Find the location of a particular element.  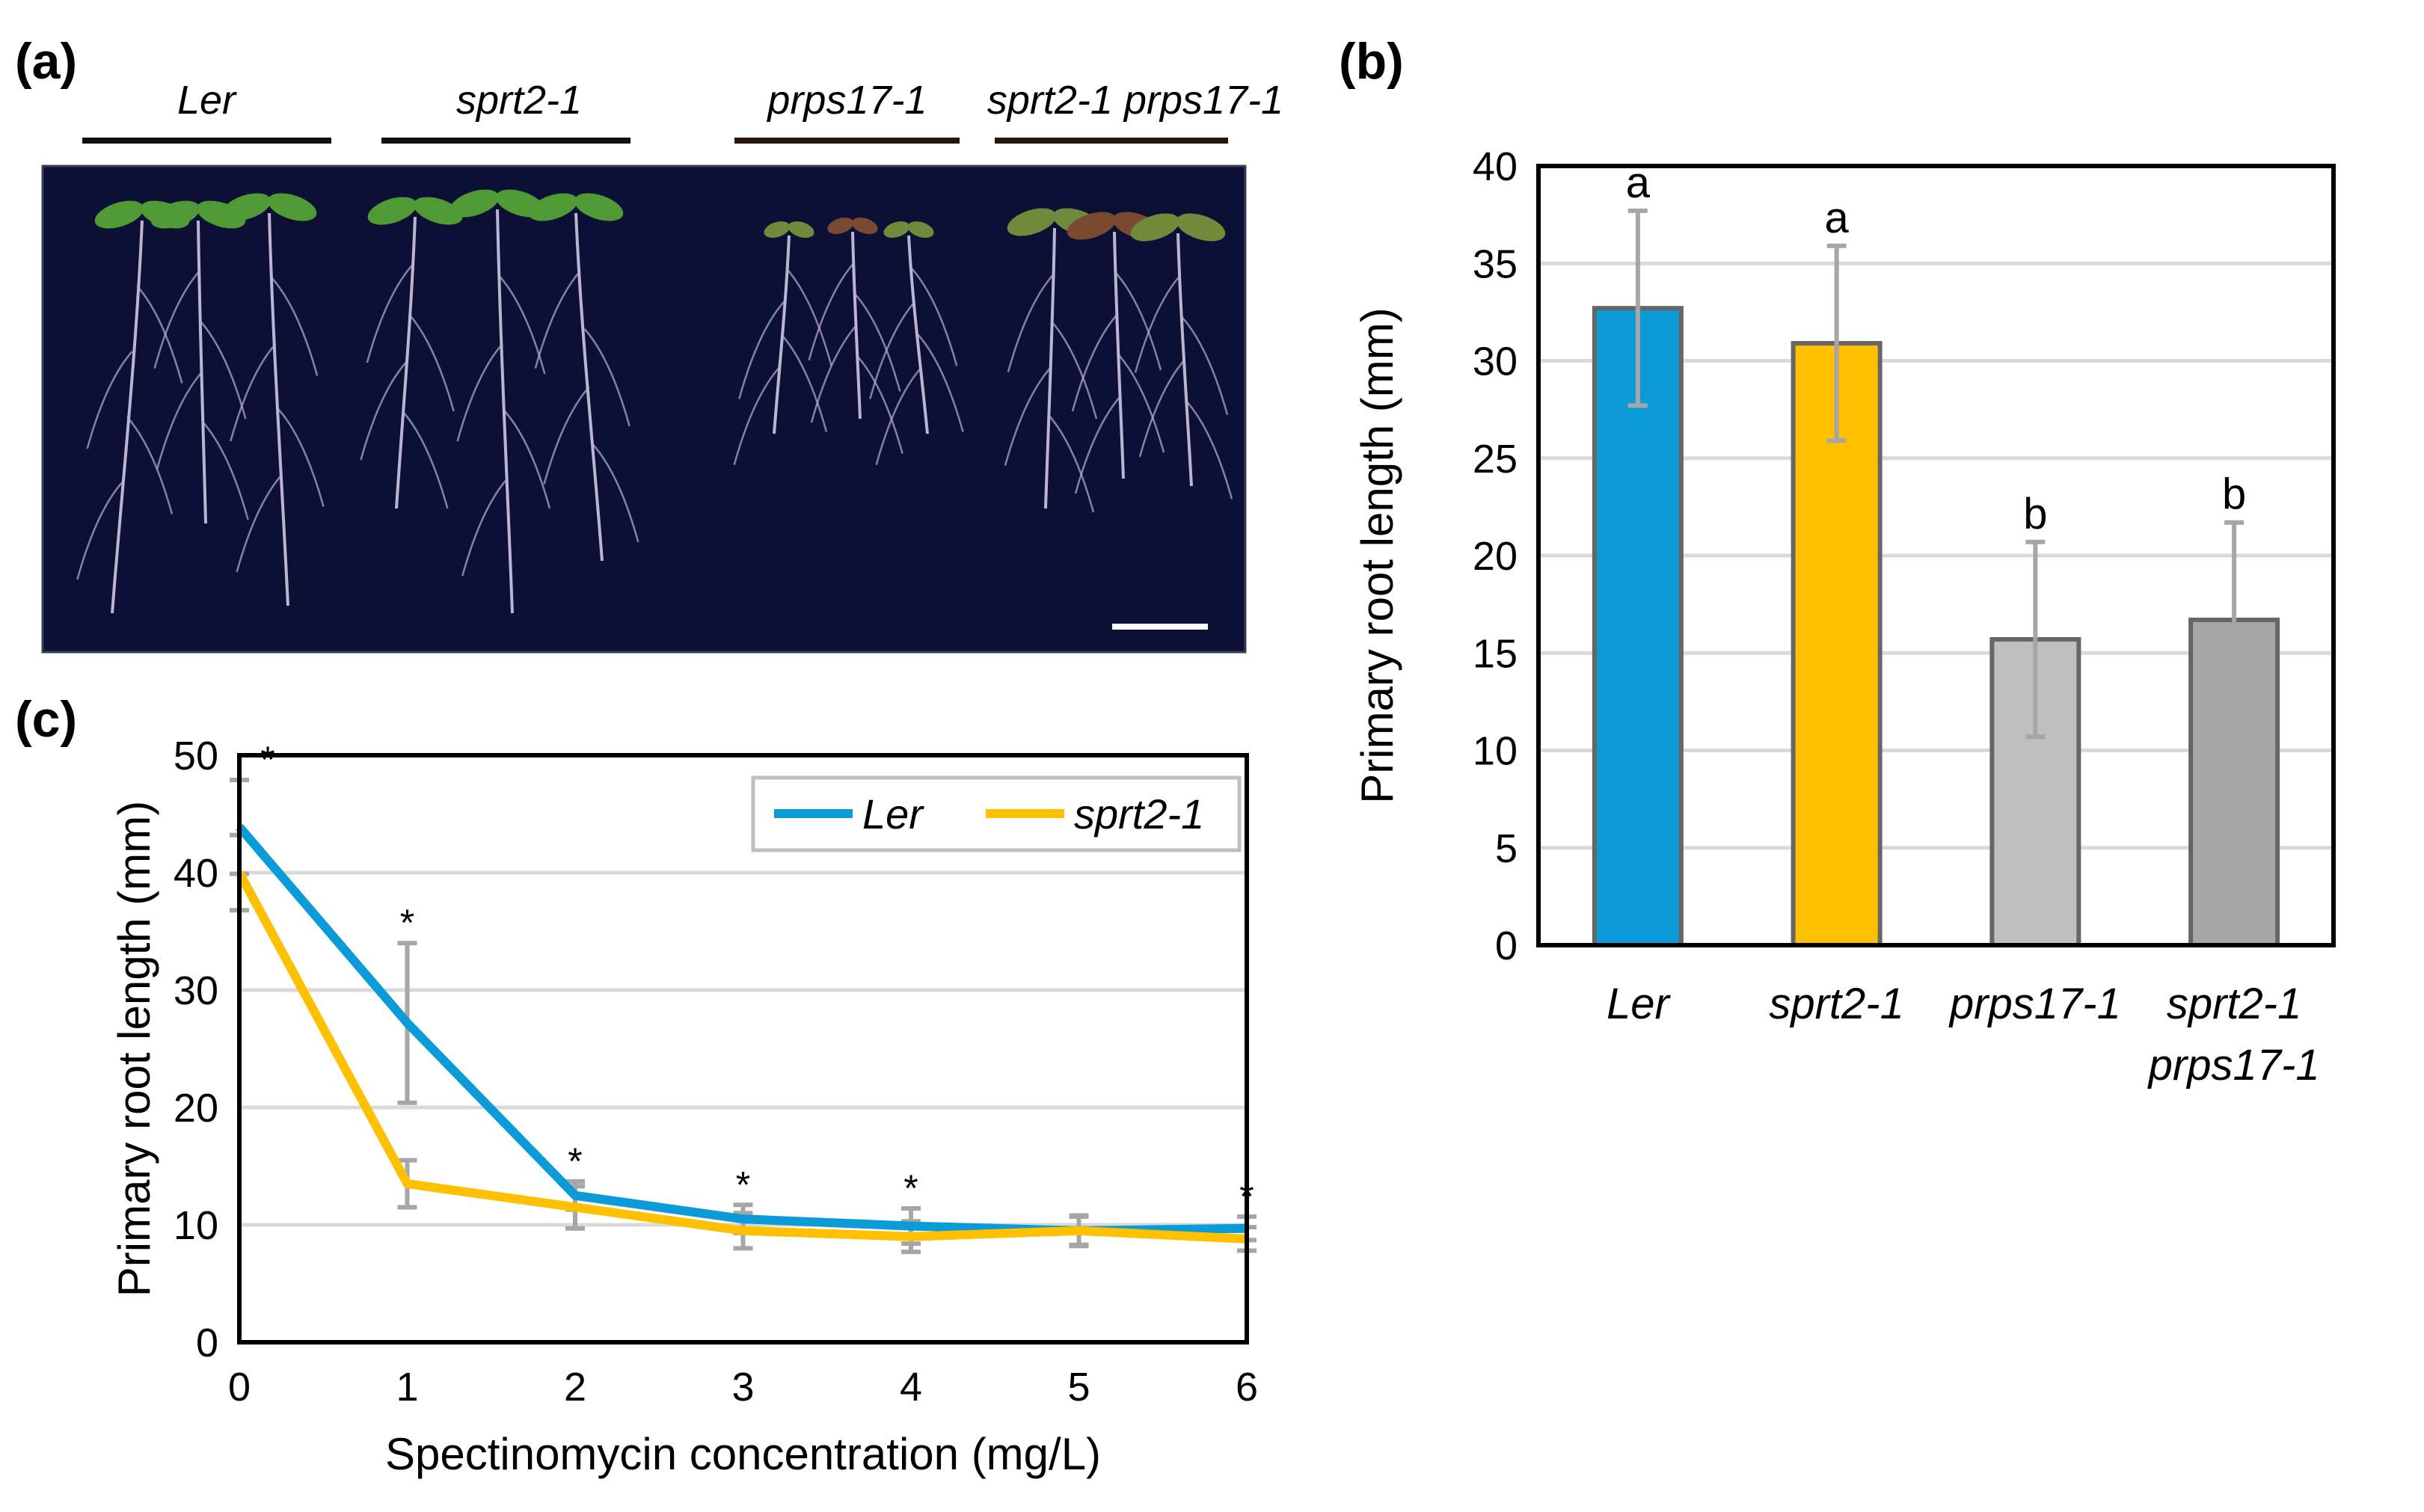

c-x-axis-label: Spectinomycin concentration (mg/L) is located at coordinates (743, 1454).